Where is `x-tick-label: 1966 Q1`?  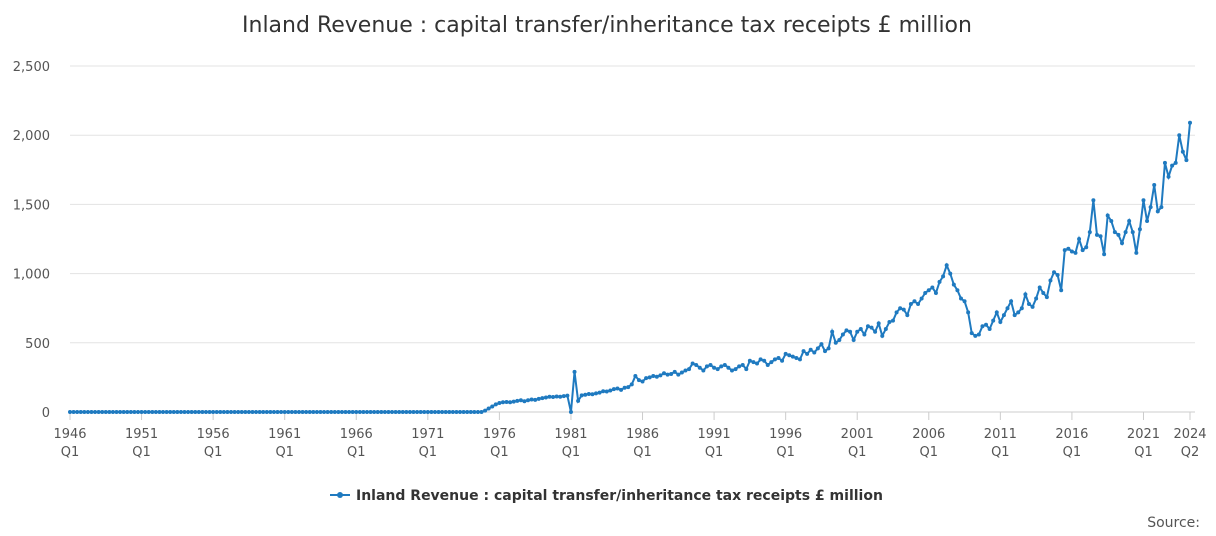
x-tick-label: 1966 Q1 is located at coordinates (356, 443).